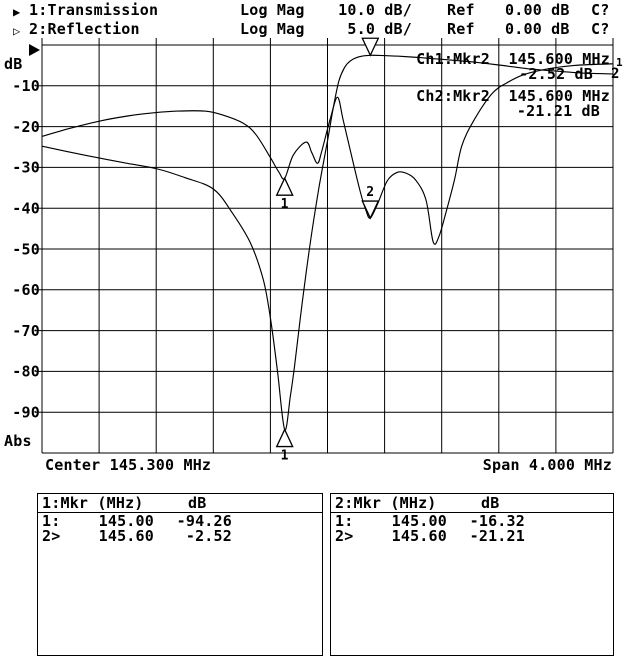 The width and height of the screenshot is (640, 659). I want to click on trace1-status-flag: C?, so click(600, 10).